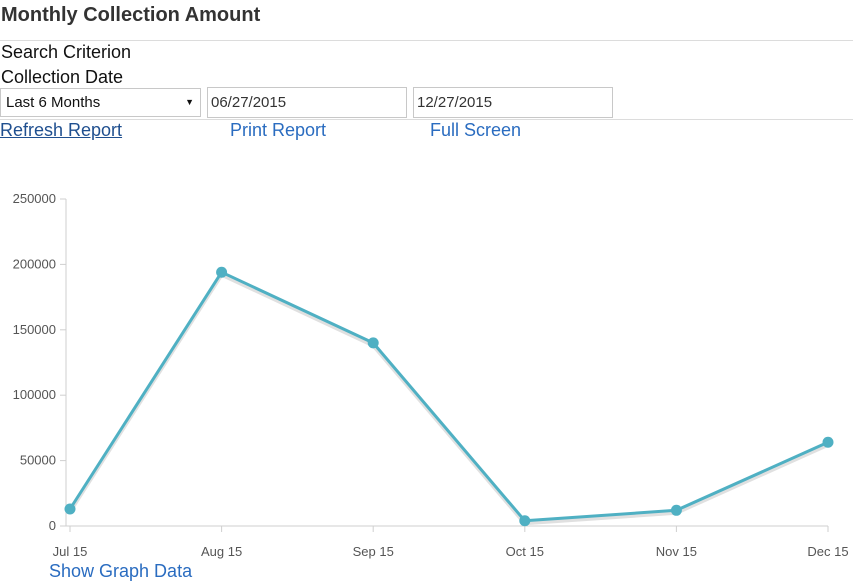 The image size is (853, 586). Describe the element at coordinates (52, 525) in the screenshot. I see `y-tick-label: 0` at that location.